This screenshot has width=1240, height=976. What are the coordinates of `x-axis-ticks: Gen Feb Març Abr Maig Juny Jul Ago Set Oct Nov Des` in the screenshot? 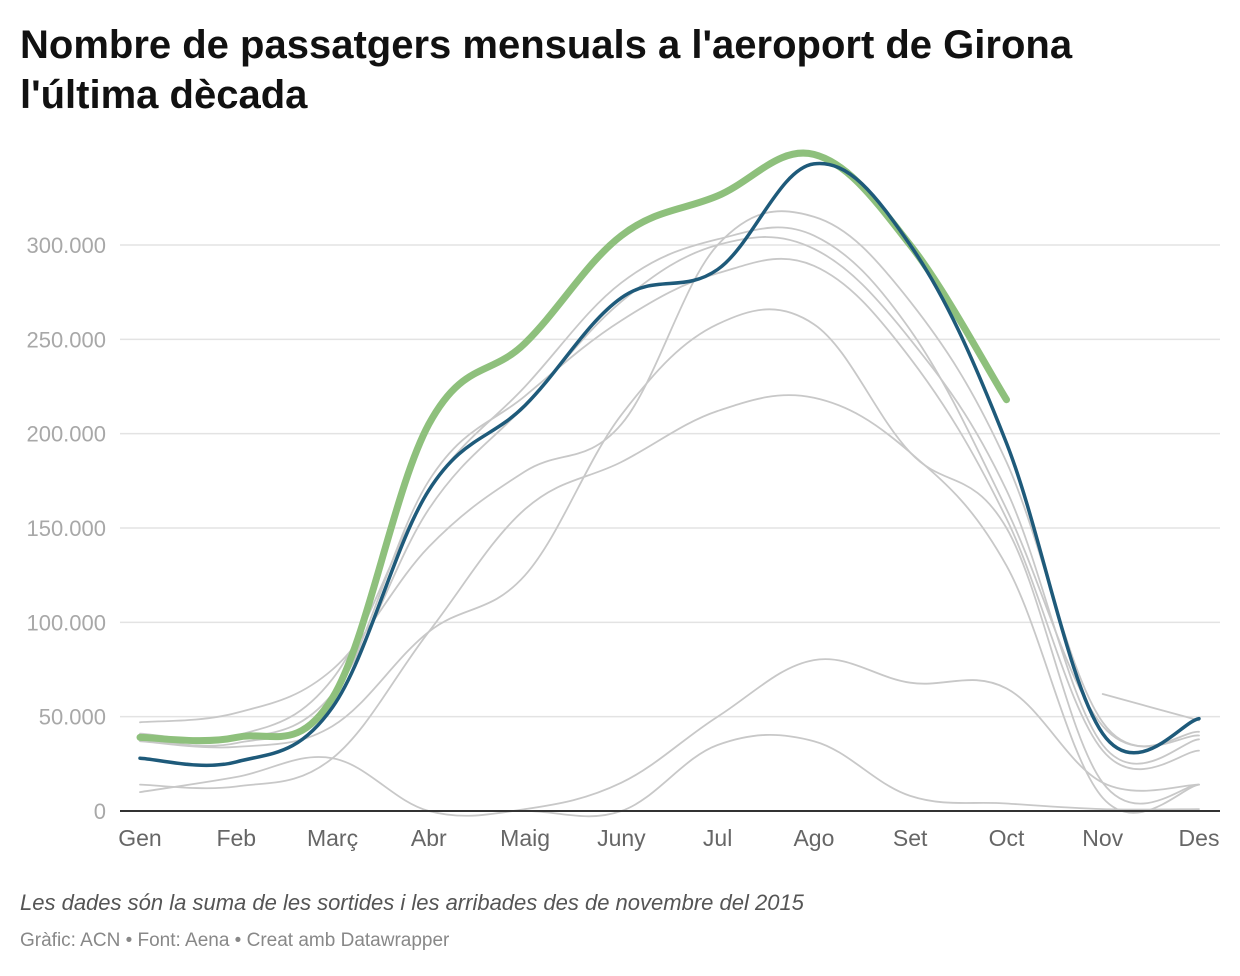 It's located at (668, 838).